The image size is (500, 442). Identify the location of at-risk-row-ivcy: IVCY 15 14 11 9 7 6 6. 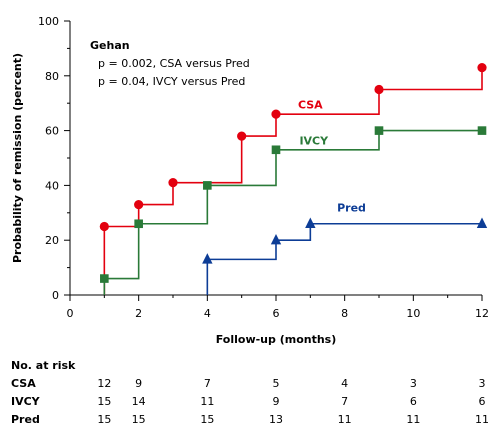
(248, 401).